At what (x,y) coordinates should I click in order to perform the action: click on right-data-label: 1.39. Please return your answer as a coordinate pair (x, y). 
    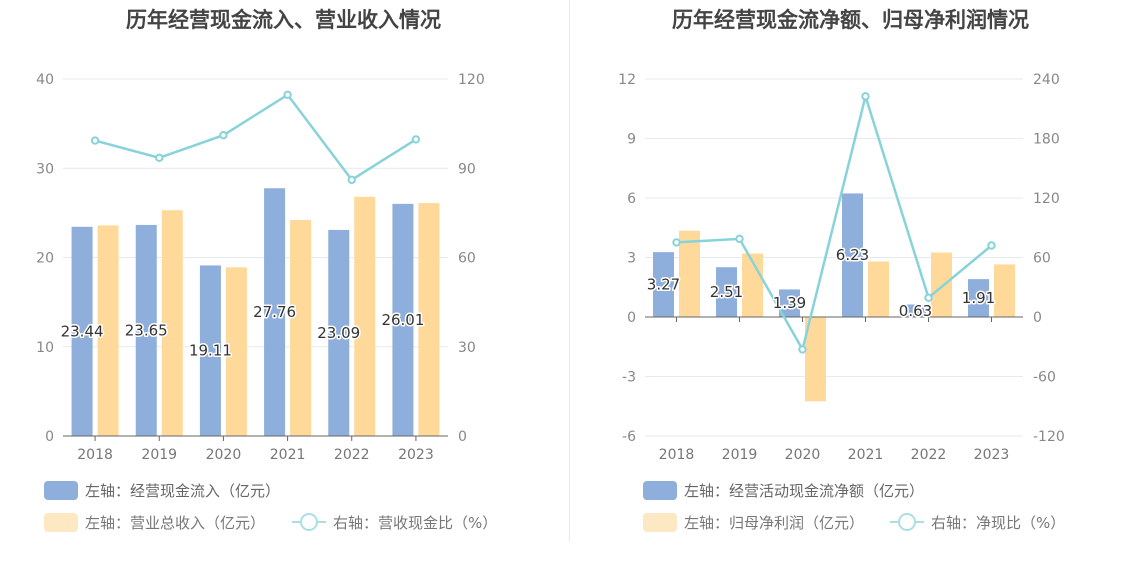
    Looking at the image, I should click on (789, 303).